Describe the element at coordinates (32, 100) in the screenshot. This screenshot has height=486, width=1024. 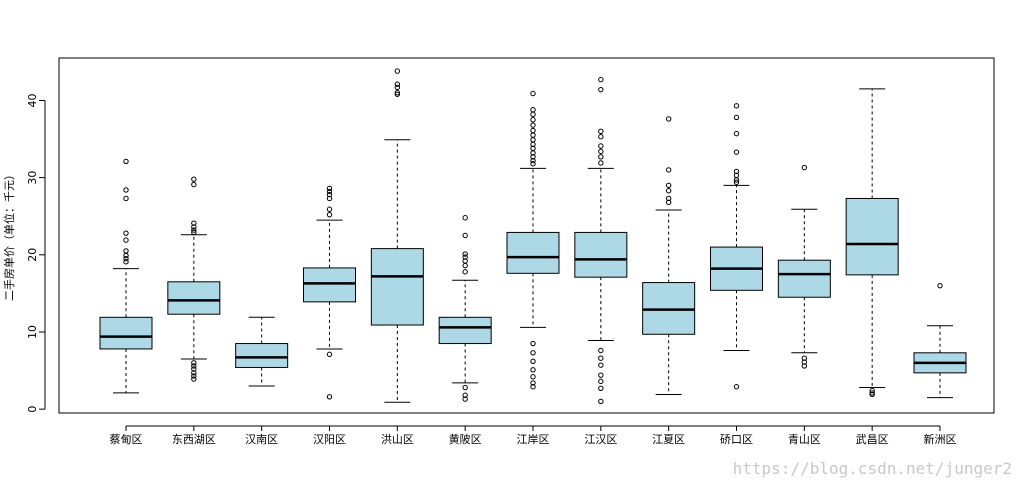
I see `y-tick-label-4: 40` at that location.